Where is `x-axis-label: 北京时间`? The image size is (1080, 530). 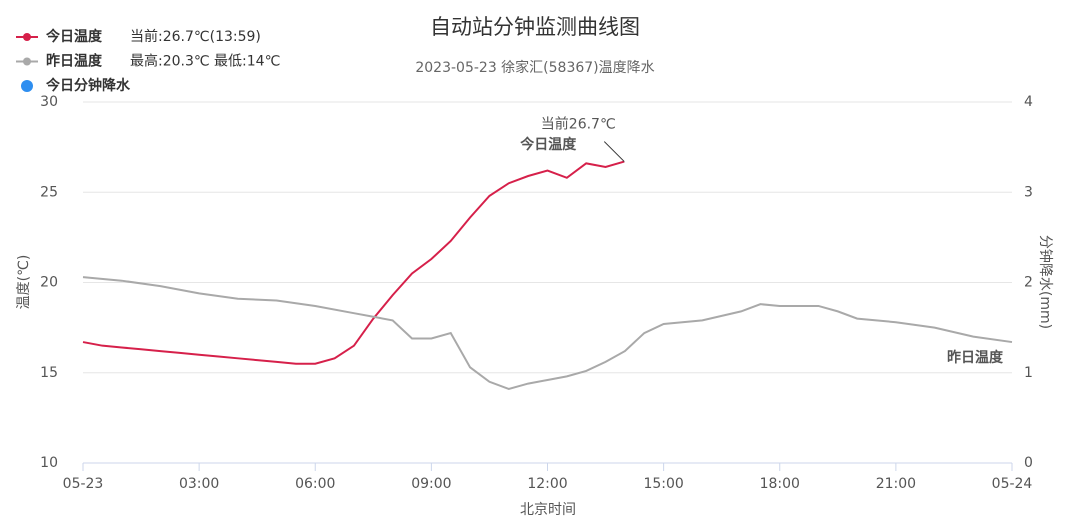
x-axis-label: 北京时间 is located at coordinates (548, 510).